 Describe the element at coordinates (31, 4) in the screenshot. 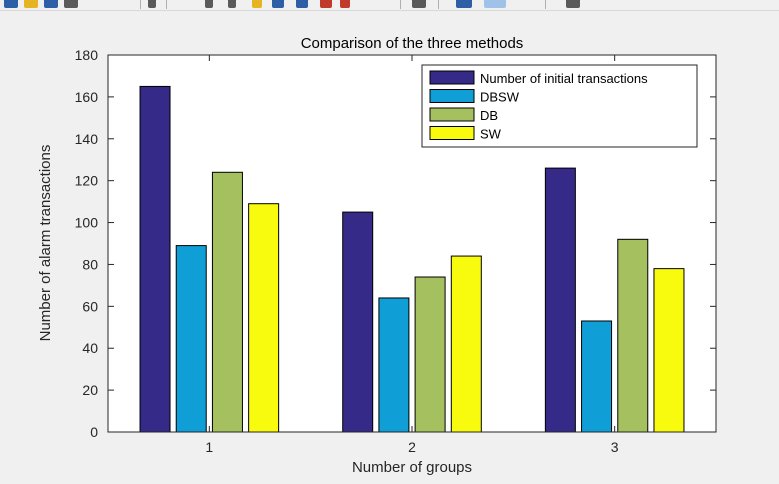

I see `open-file-icon` at that location.